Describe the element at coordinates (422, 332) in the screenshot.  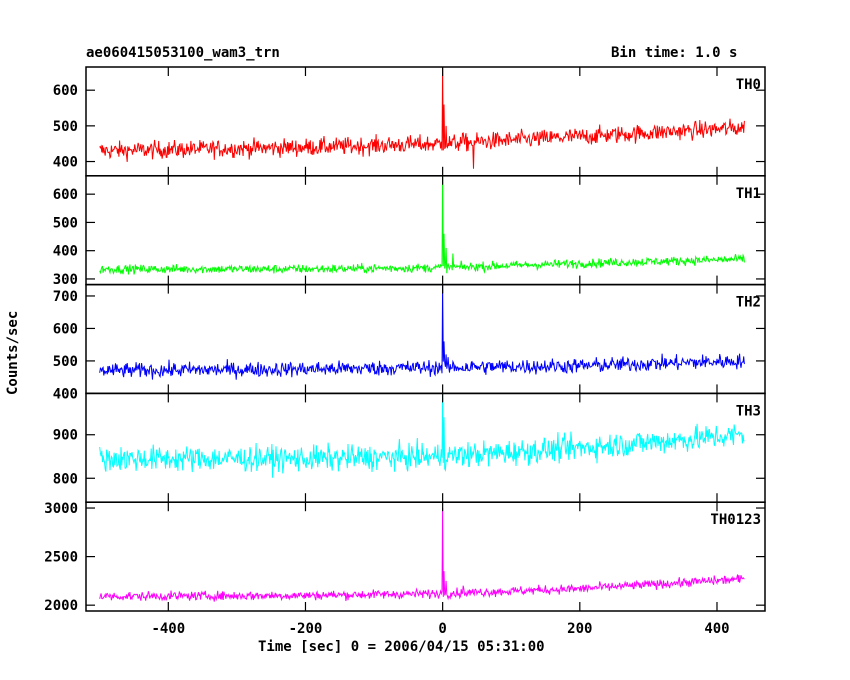
I see `series-line-th2` at that location.